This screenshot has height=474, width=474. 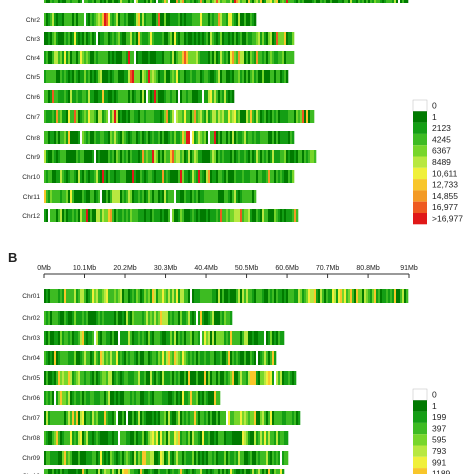 I want to click on row-label: Chr2, so click(x=33, y=20).